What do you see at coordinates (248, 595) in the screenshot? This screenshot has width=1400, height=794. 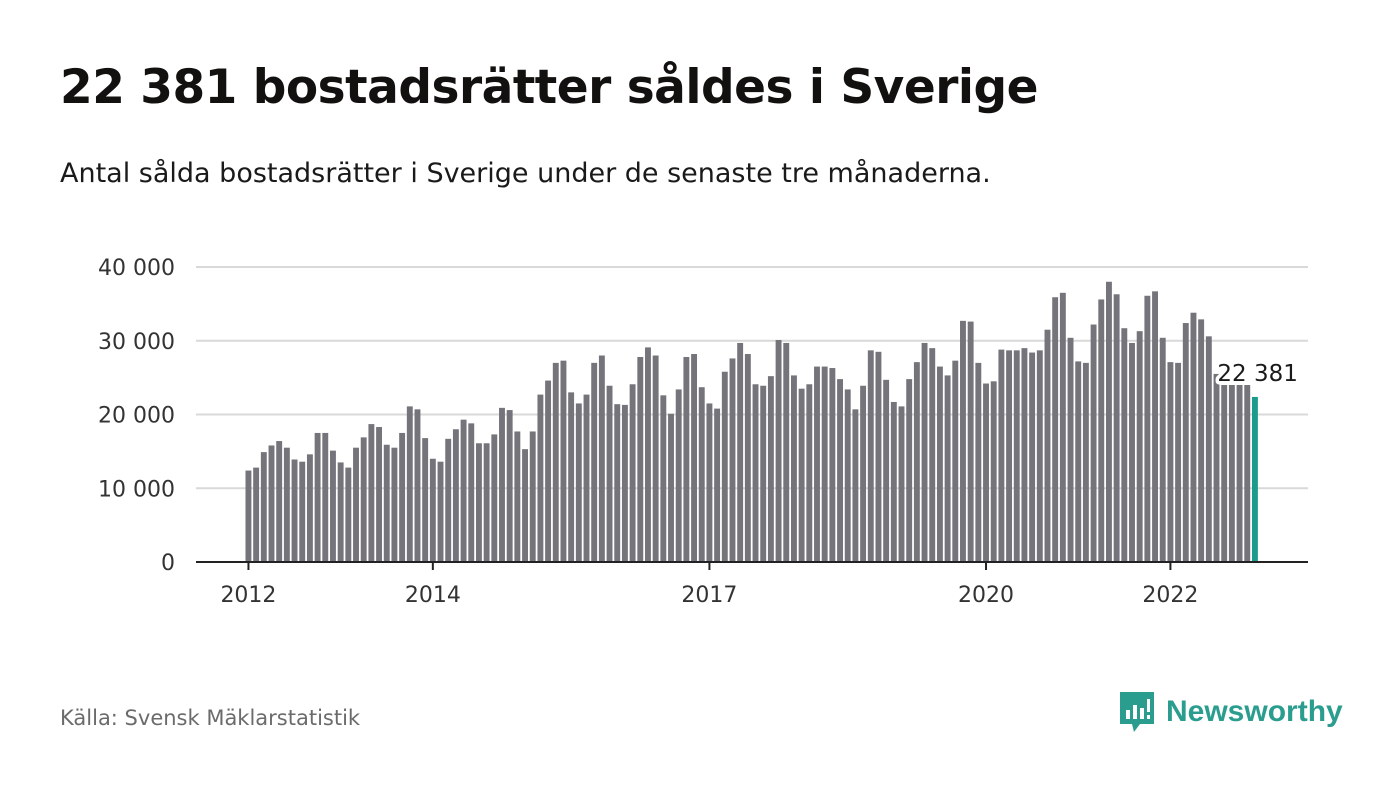 I see `x-tick-label: 2012` at bounding box center [248, 595].